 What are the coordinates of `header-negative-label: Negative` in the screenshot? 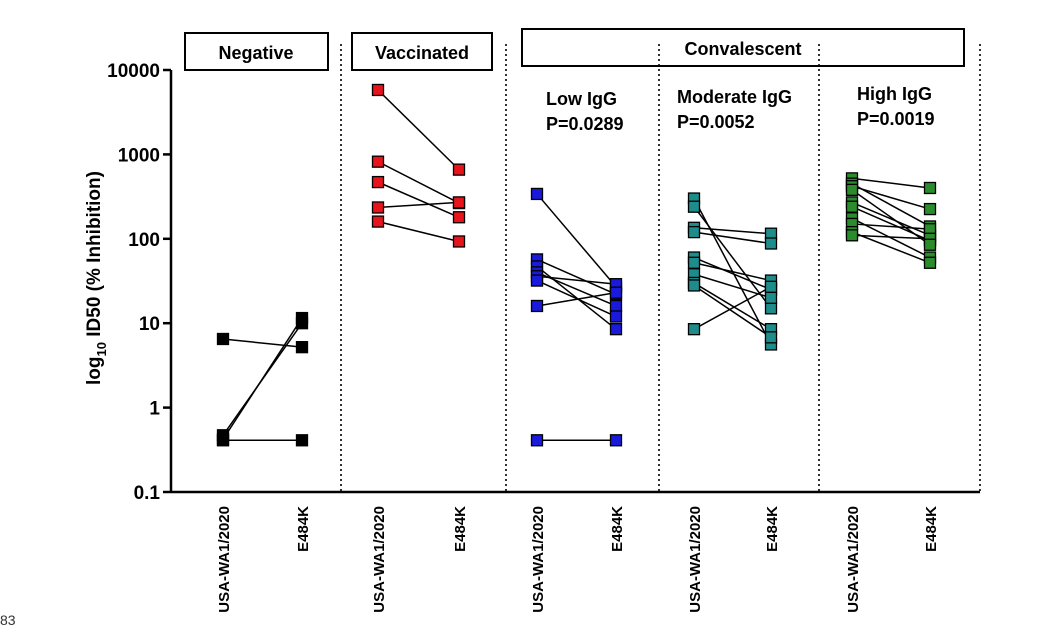 It's located at (255, 53).